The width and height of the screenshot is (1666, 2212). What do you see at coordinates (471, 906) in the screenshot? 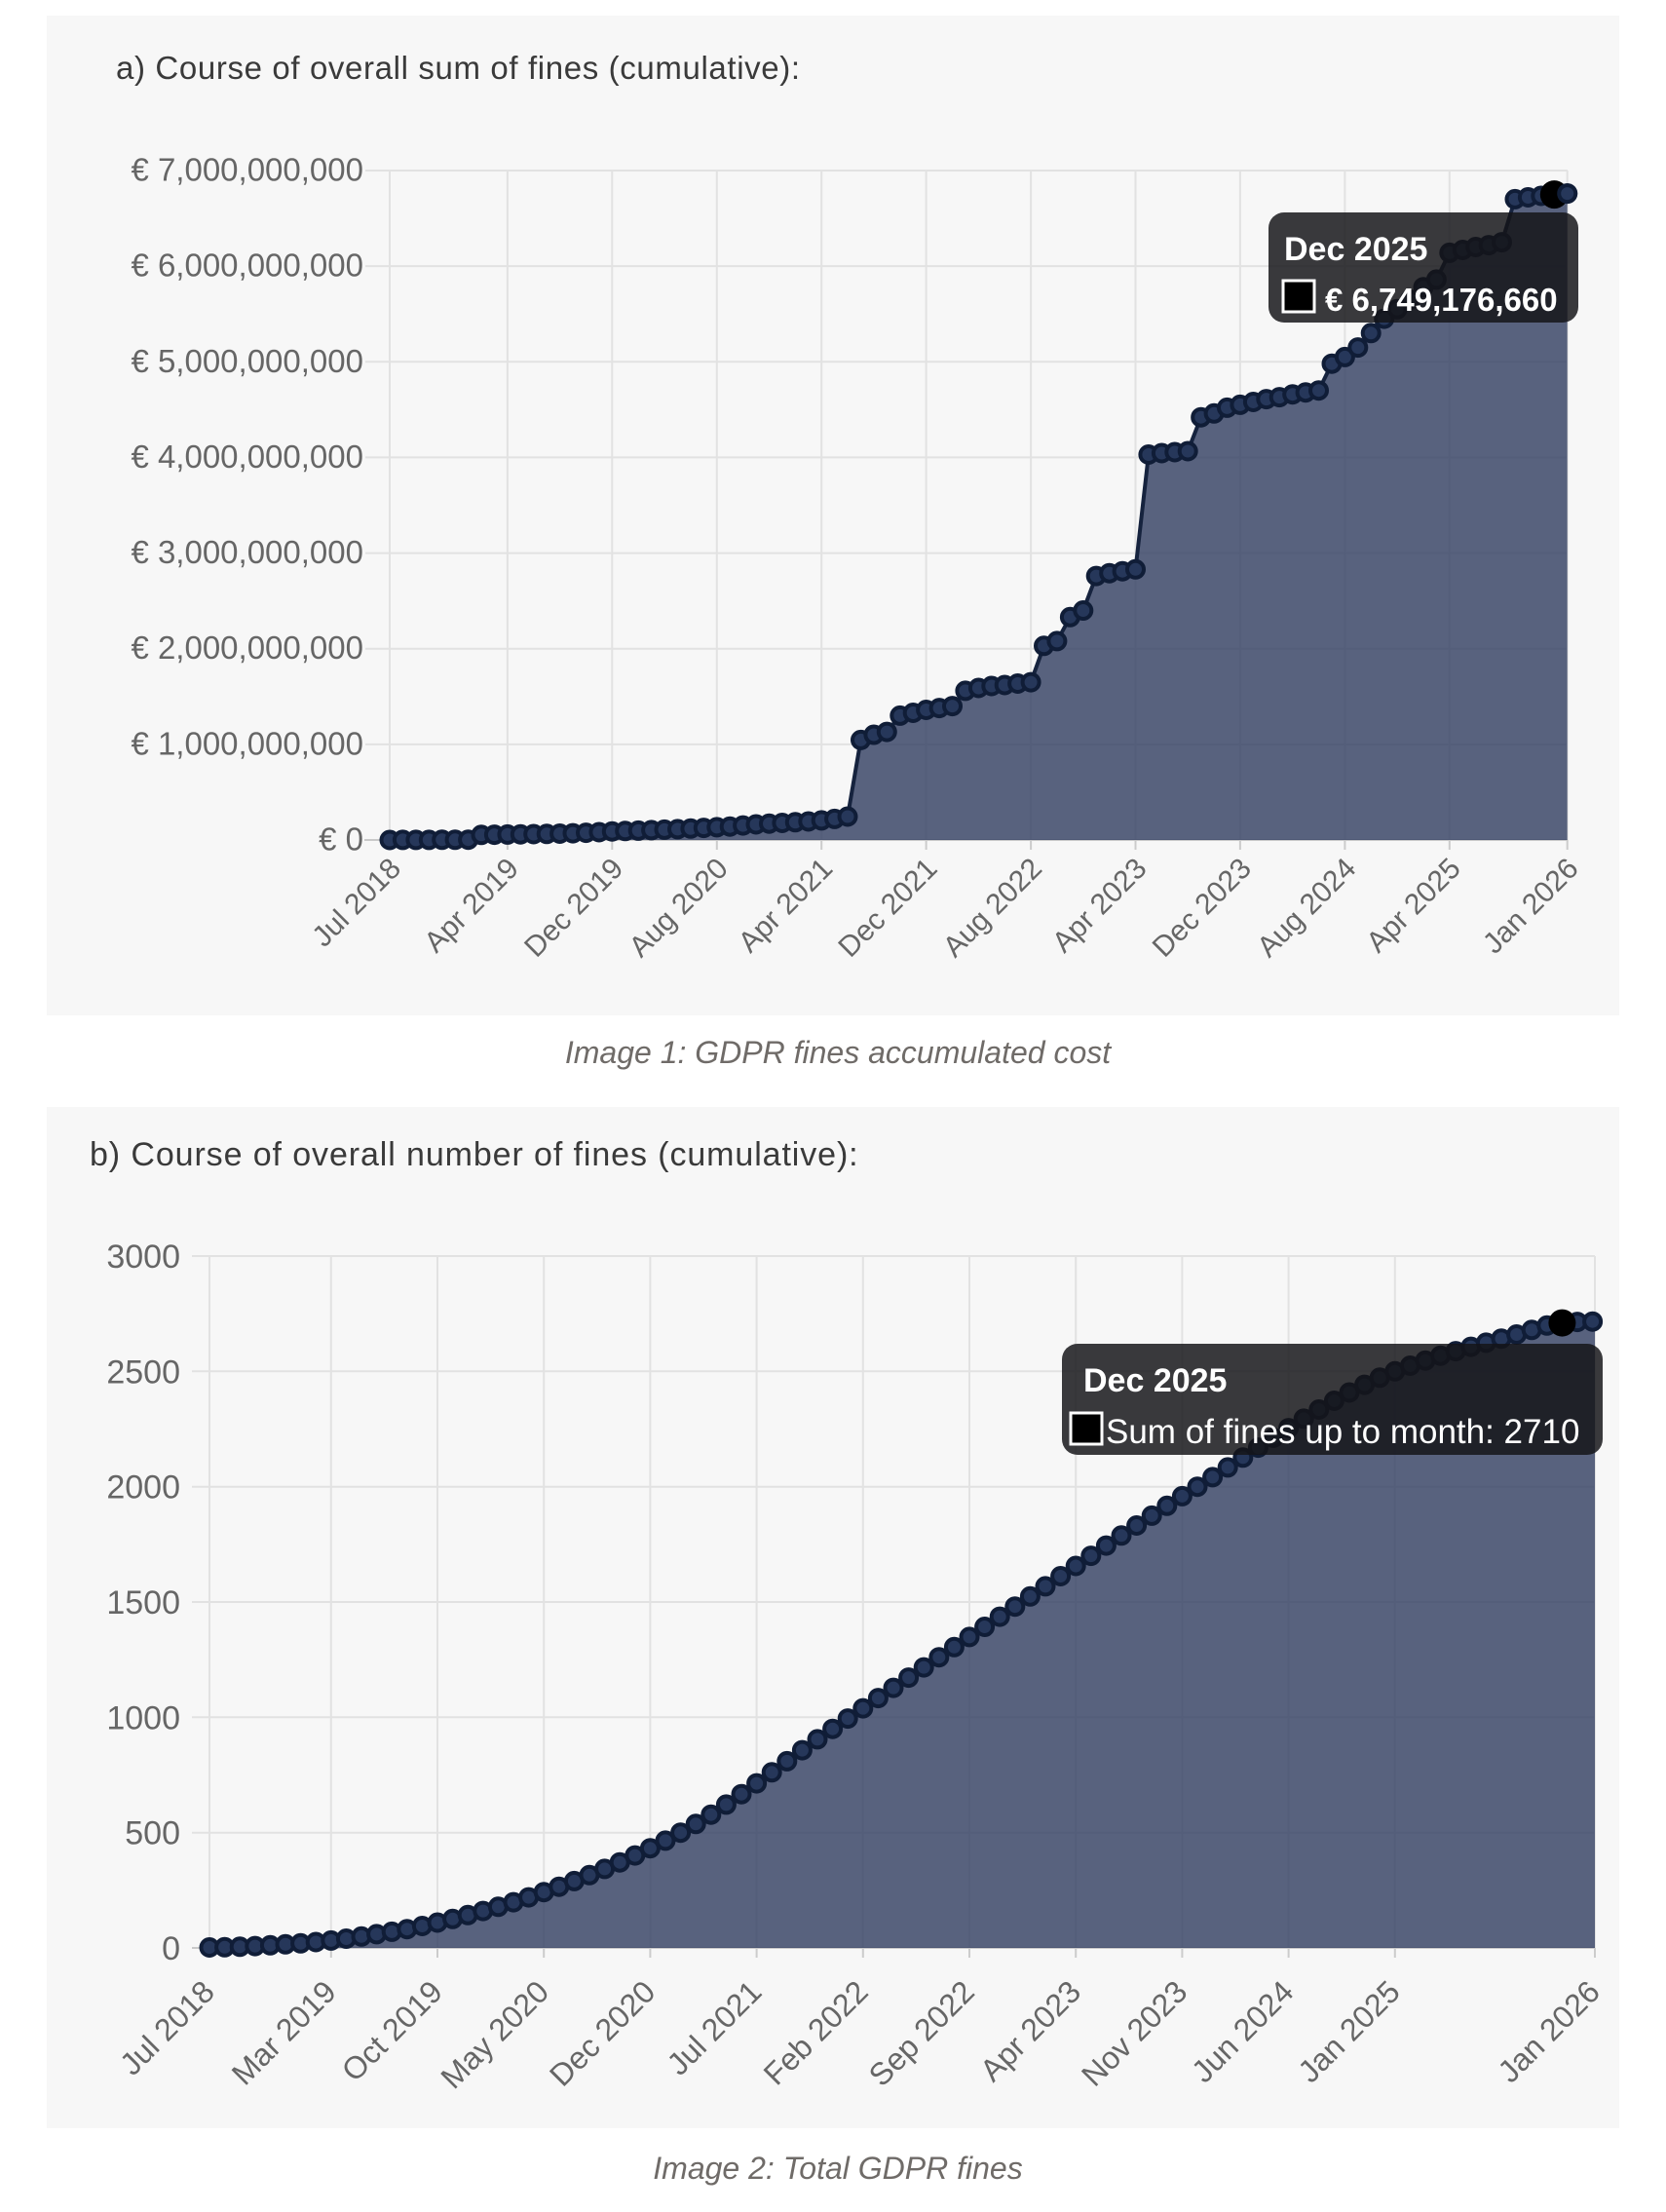
I see `svg-text: Apr 2019` at bounding box center [471, 906].